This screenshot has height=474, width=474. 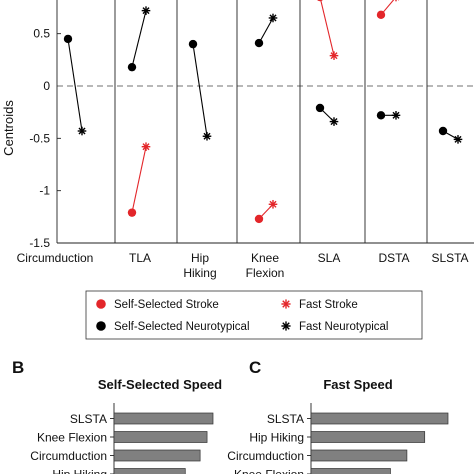 I want to click on legend-label: Fast Stroke, so click(x=328, y=305).